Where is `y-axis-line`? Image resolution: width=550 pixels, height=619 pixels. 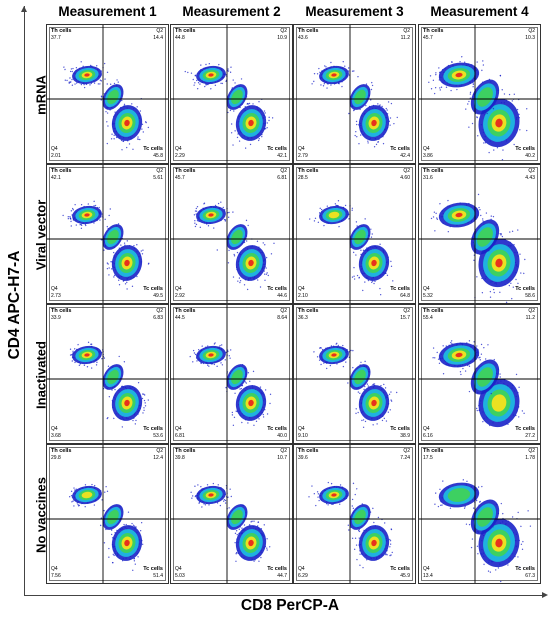
y-axis-line is located at coordinates (24, 301).